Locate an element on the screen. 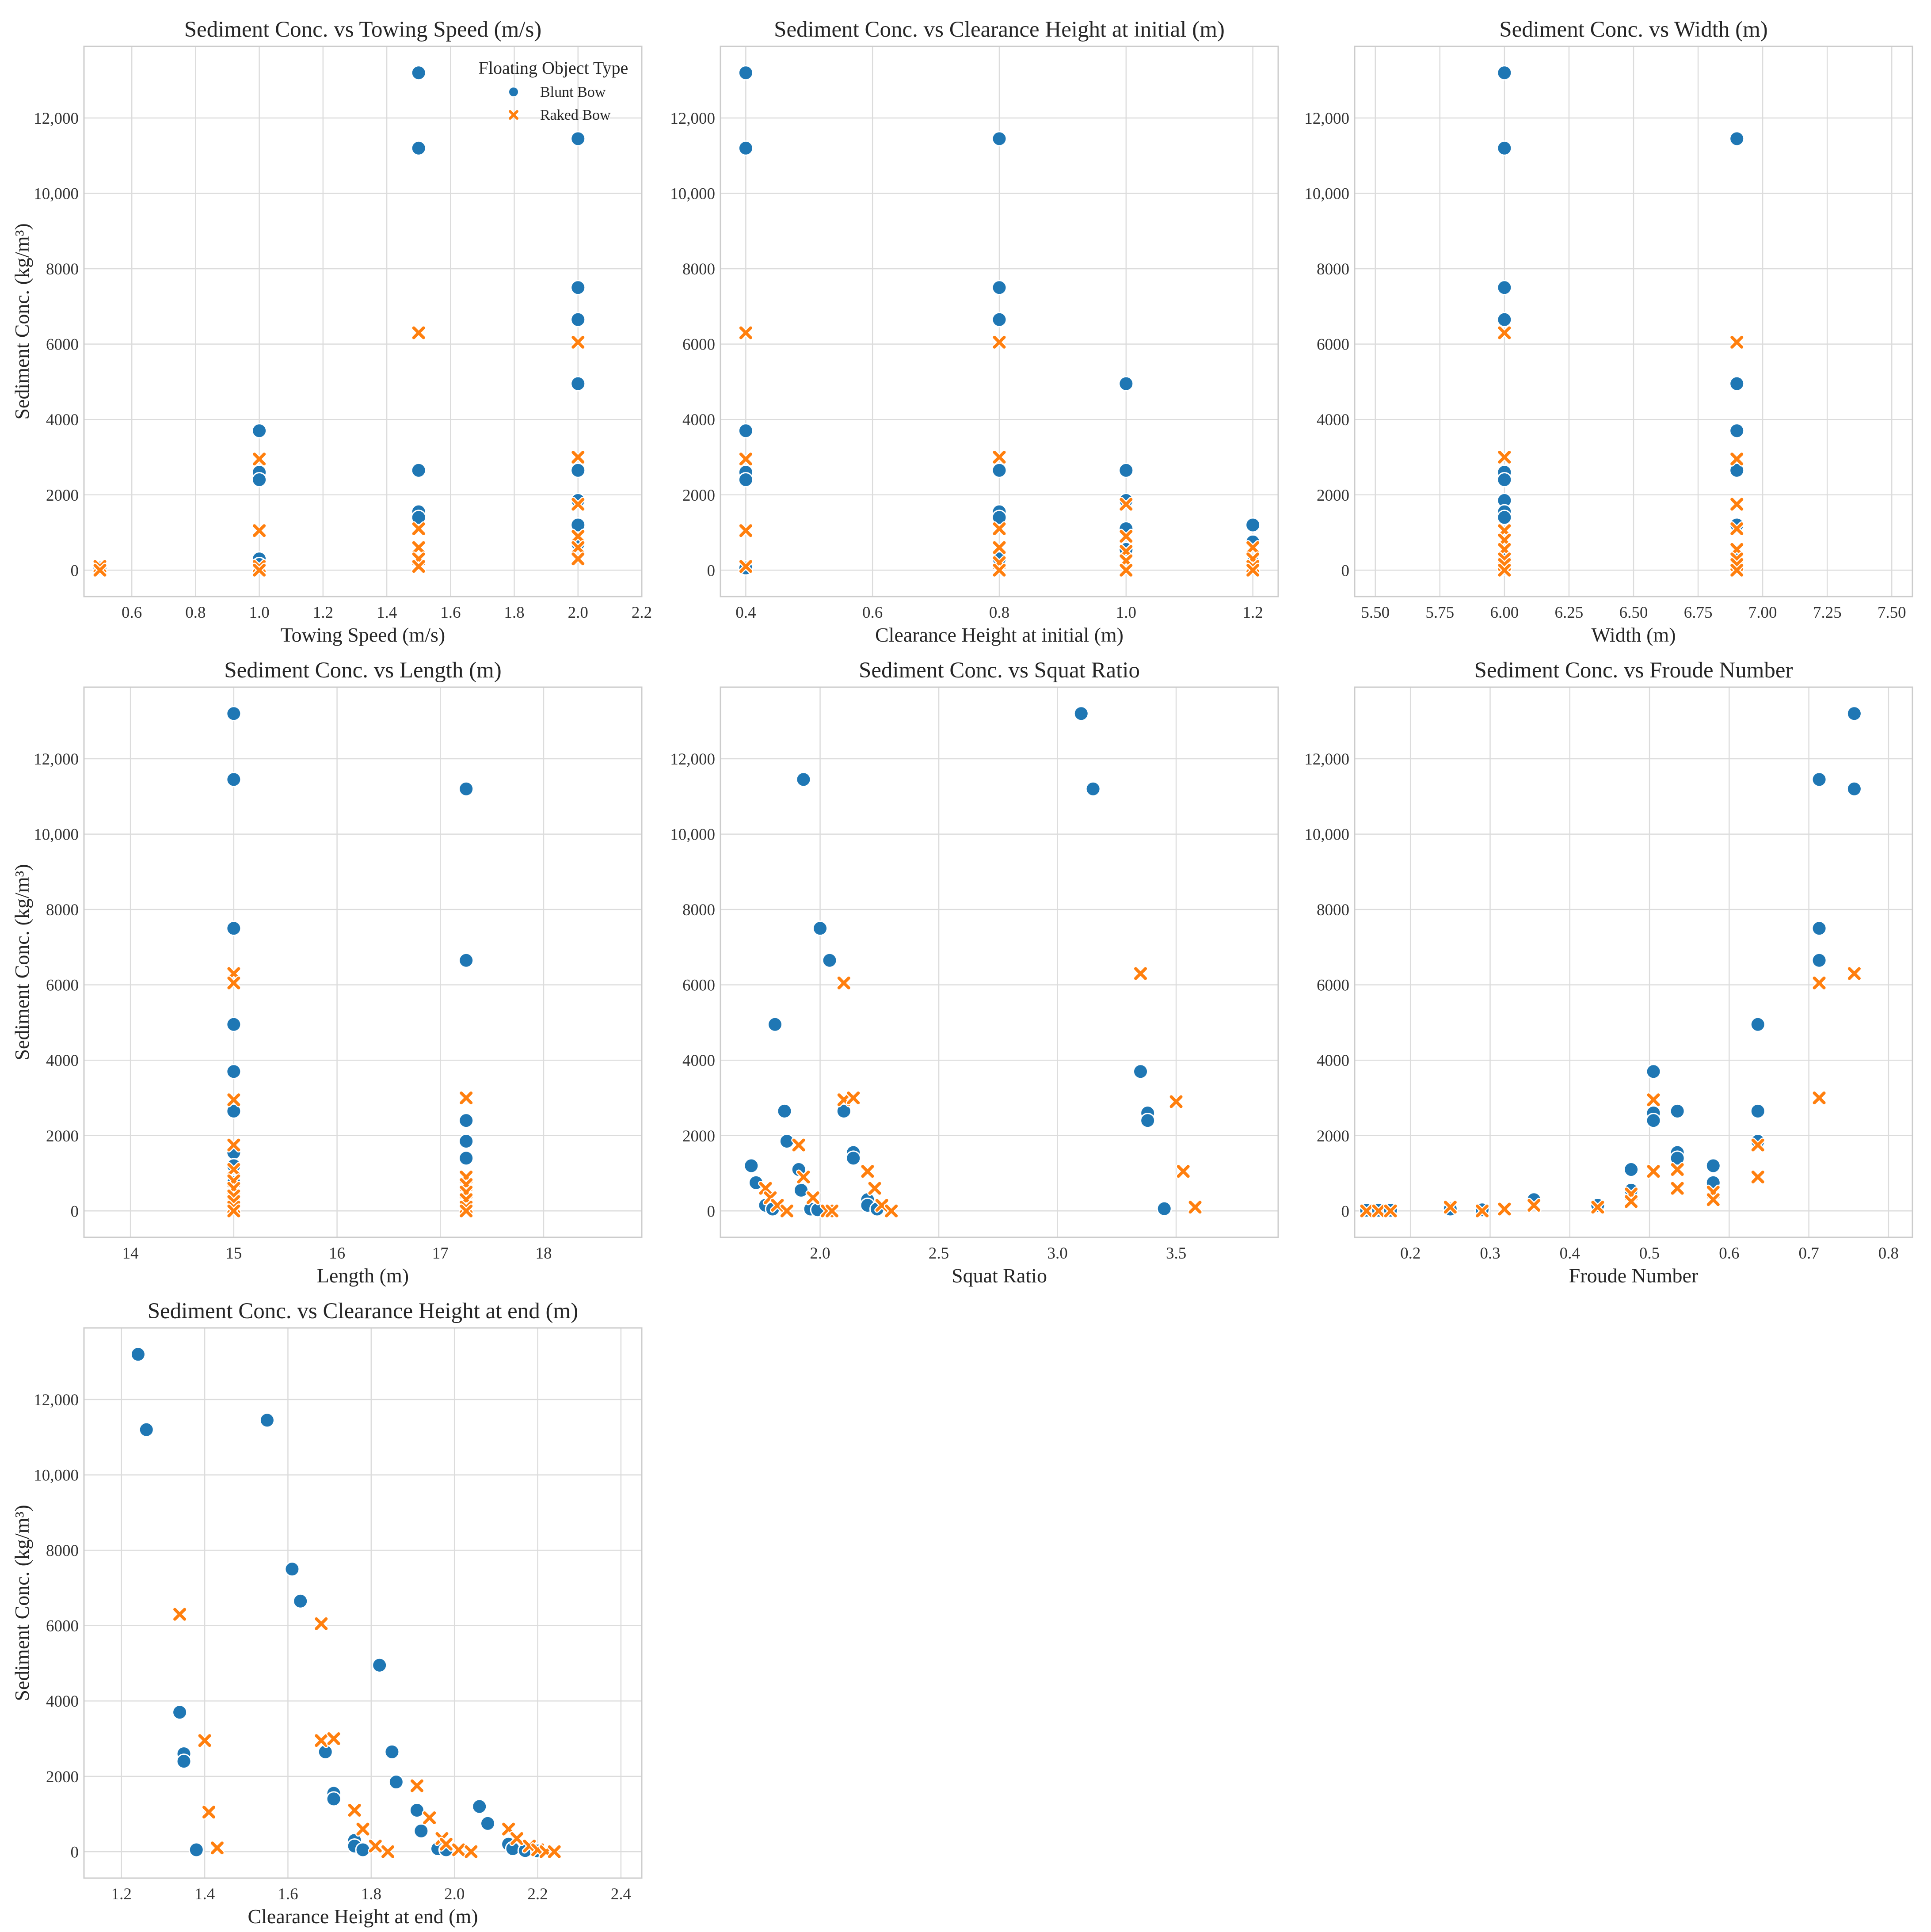 The width and height of the screenshot is (1931, 1932). x-tick-label: 3.5 is located at coordinates (1176, 1253).